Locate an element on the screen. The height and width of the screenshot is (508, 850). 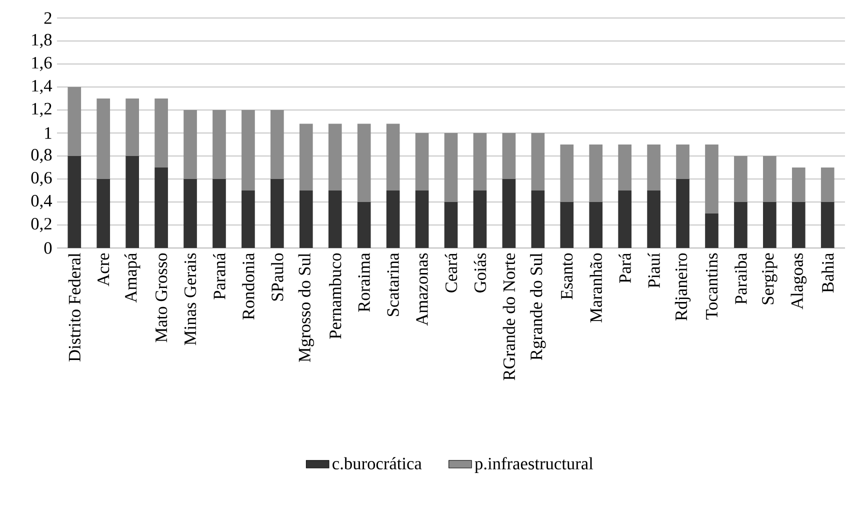
x-tick-label: Esanto is located at coordinates (567, 276).